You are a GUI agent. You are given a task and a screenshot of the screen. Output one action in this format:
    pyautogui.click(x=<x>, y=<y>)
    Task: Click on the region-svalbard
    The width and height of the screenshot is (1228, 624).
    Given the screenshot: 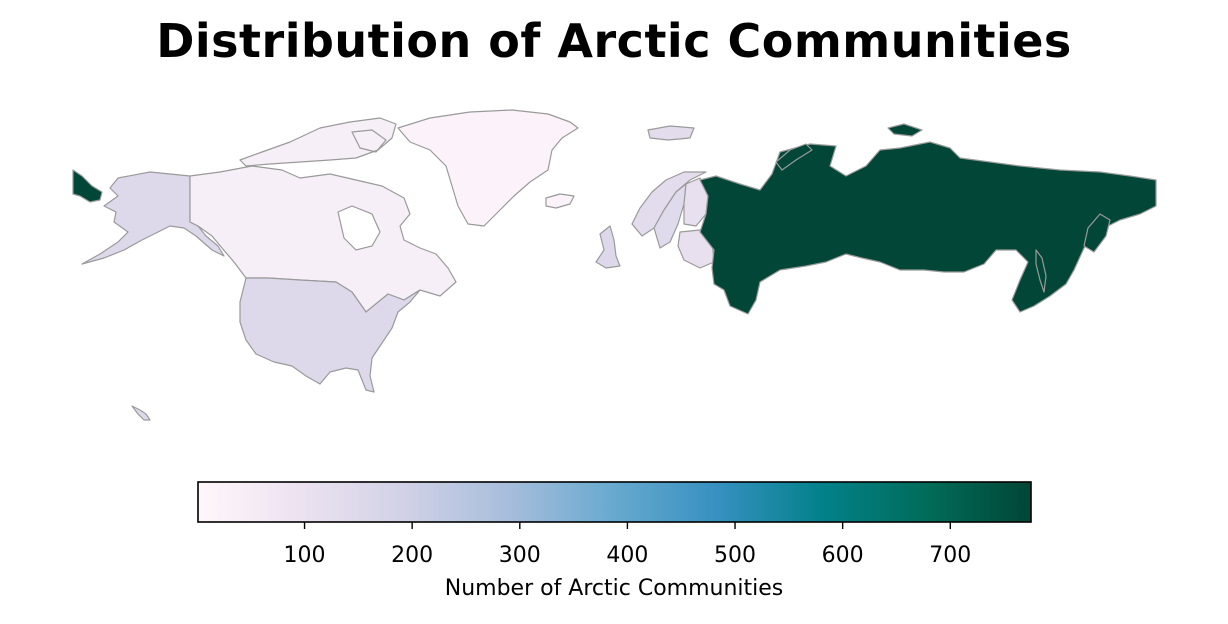 What is the action you would take?
    pyautogui.click(x=671, y=133)
    